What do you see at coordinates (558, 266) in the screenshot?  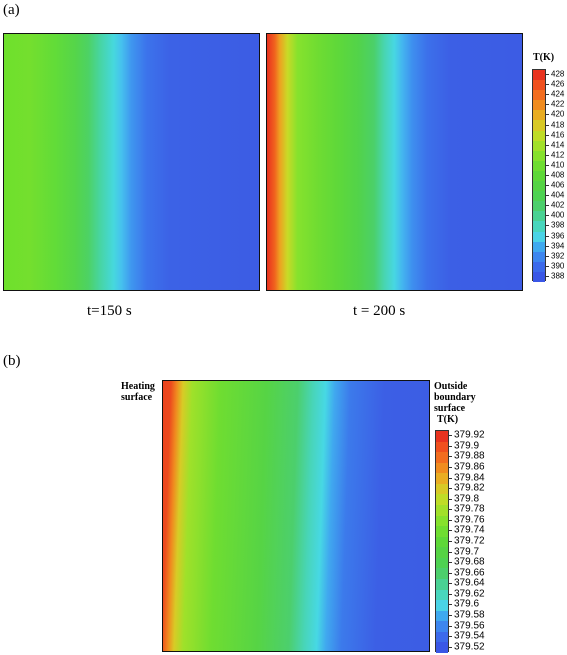 I see `colorbar-tick-label: 390` at bounding box center [558, 266].